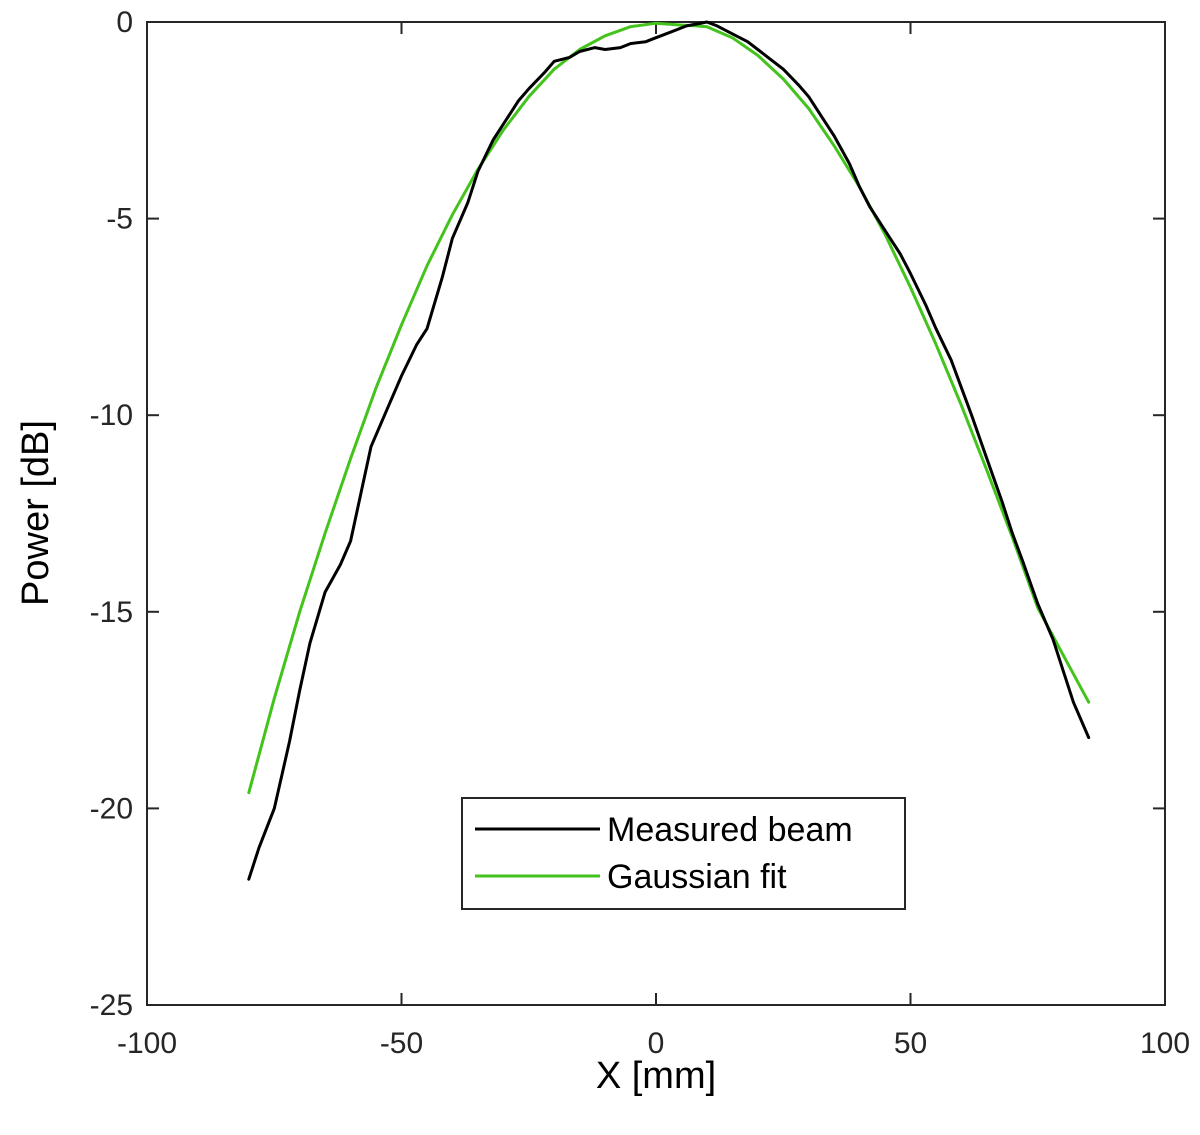 Image resolution: width=1200 pixels, height=1135 pixels. Describe the element at coordinates (111, 612) in the screenshot. I see `y-tick-label: -15` at that location.